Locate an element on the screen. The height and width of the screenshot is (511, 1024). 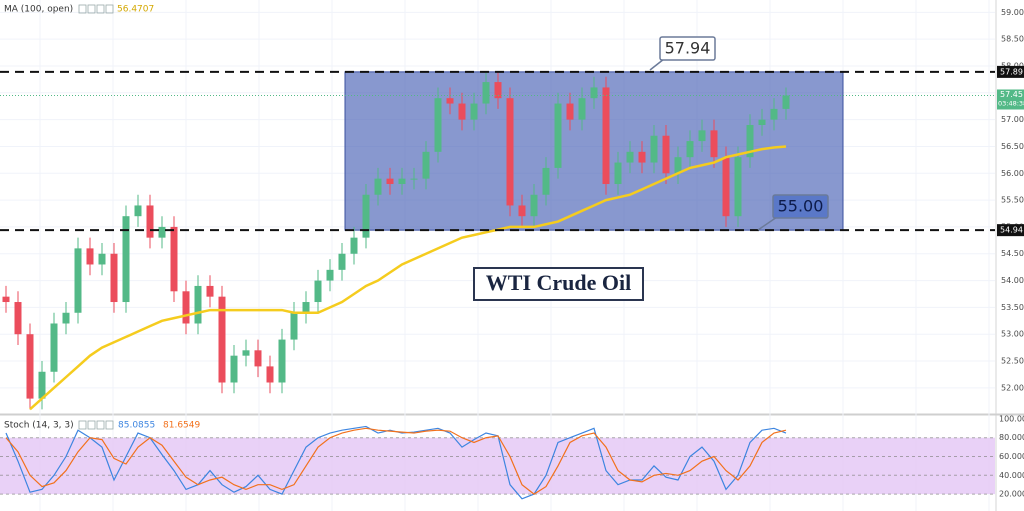
callout-label: 57.94 is located at coordinates (688, 48).